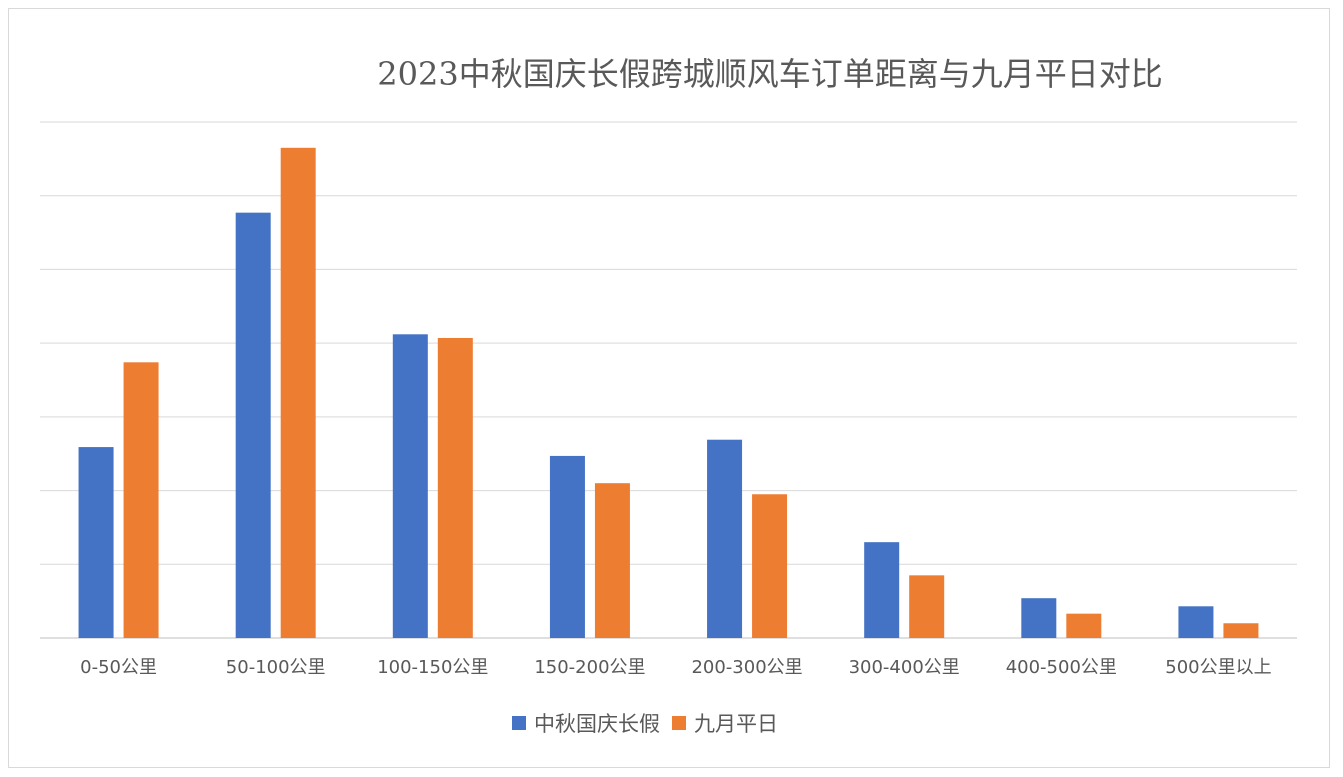 The image size is (1343, 777). Describe the element at coordinates (118, 667) in the screenshot. I see `x-tick-label: 0-50公里` at that location.